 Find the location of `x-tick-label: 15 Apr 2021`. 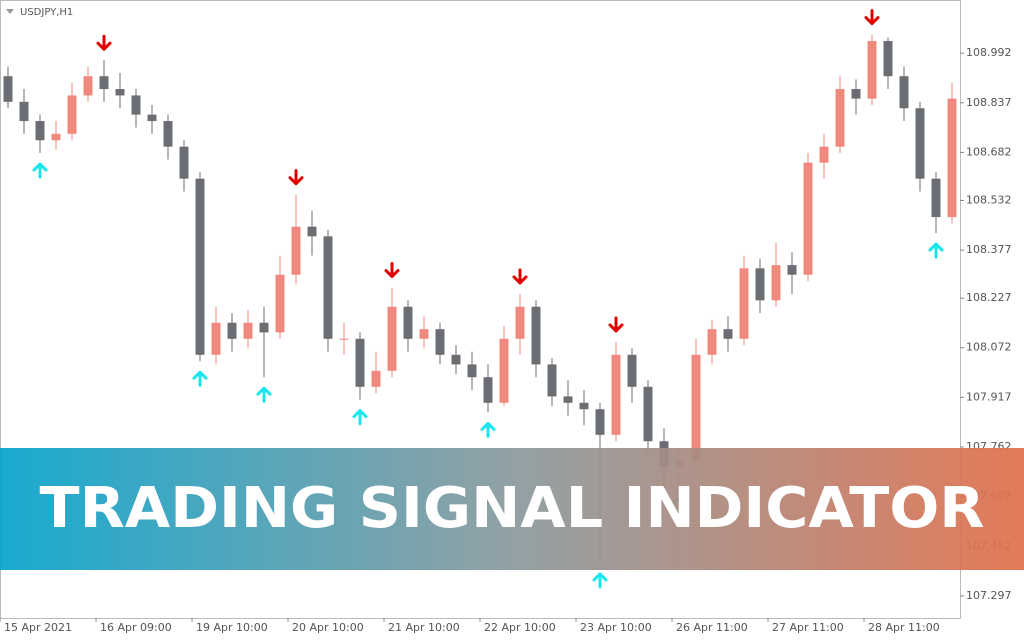

x-tick-label: 15 Apr 2021 is located at coordinates (38, 627).